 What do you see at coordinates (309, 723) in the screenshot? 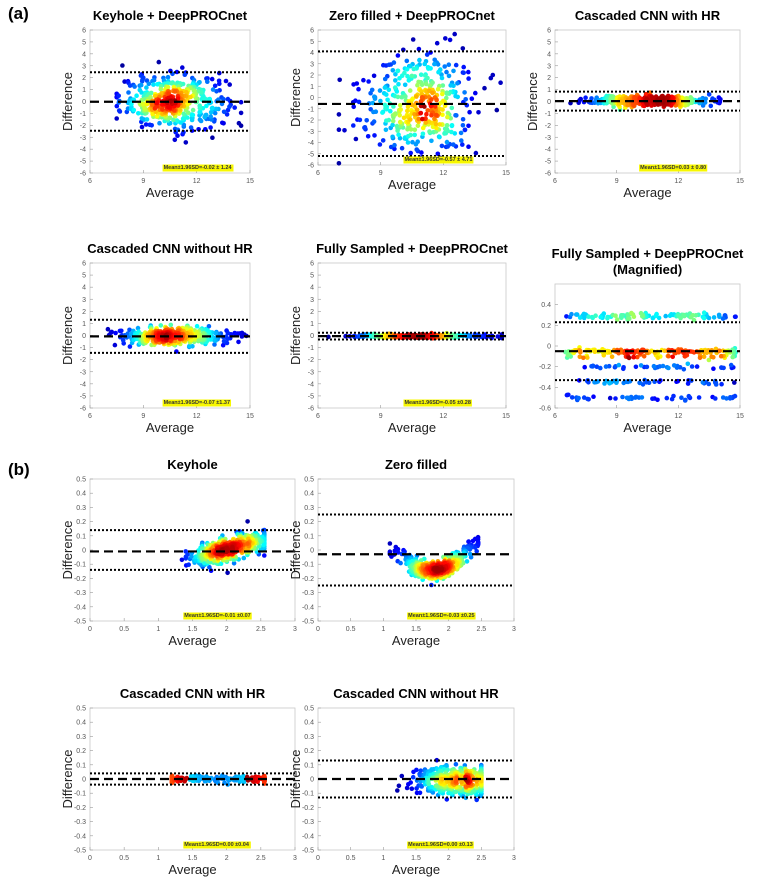
I see `y-tick-label: 0.4` at bounding box center [309, 723].